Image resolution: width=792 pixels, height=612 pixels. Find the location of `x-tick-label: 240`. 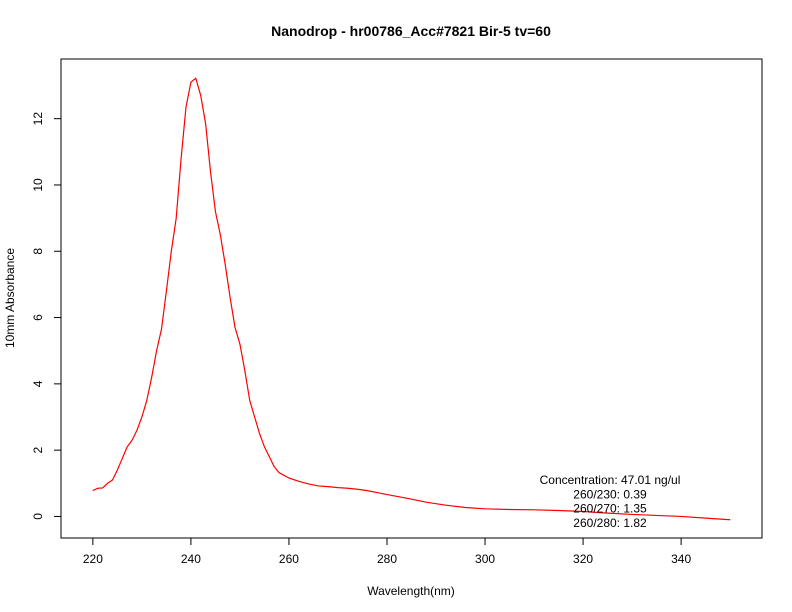

x-tick-label: 240 is located at coordinates (191, 559).